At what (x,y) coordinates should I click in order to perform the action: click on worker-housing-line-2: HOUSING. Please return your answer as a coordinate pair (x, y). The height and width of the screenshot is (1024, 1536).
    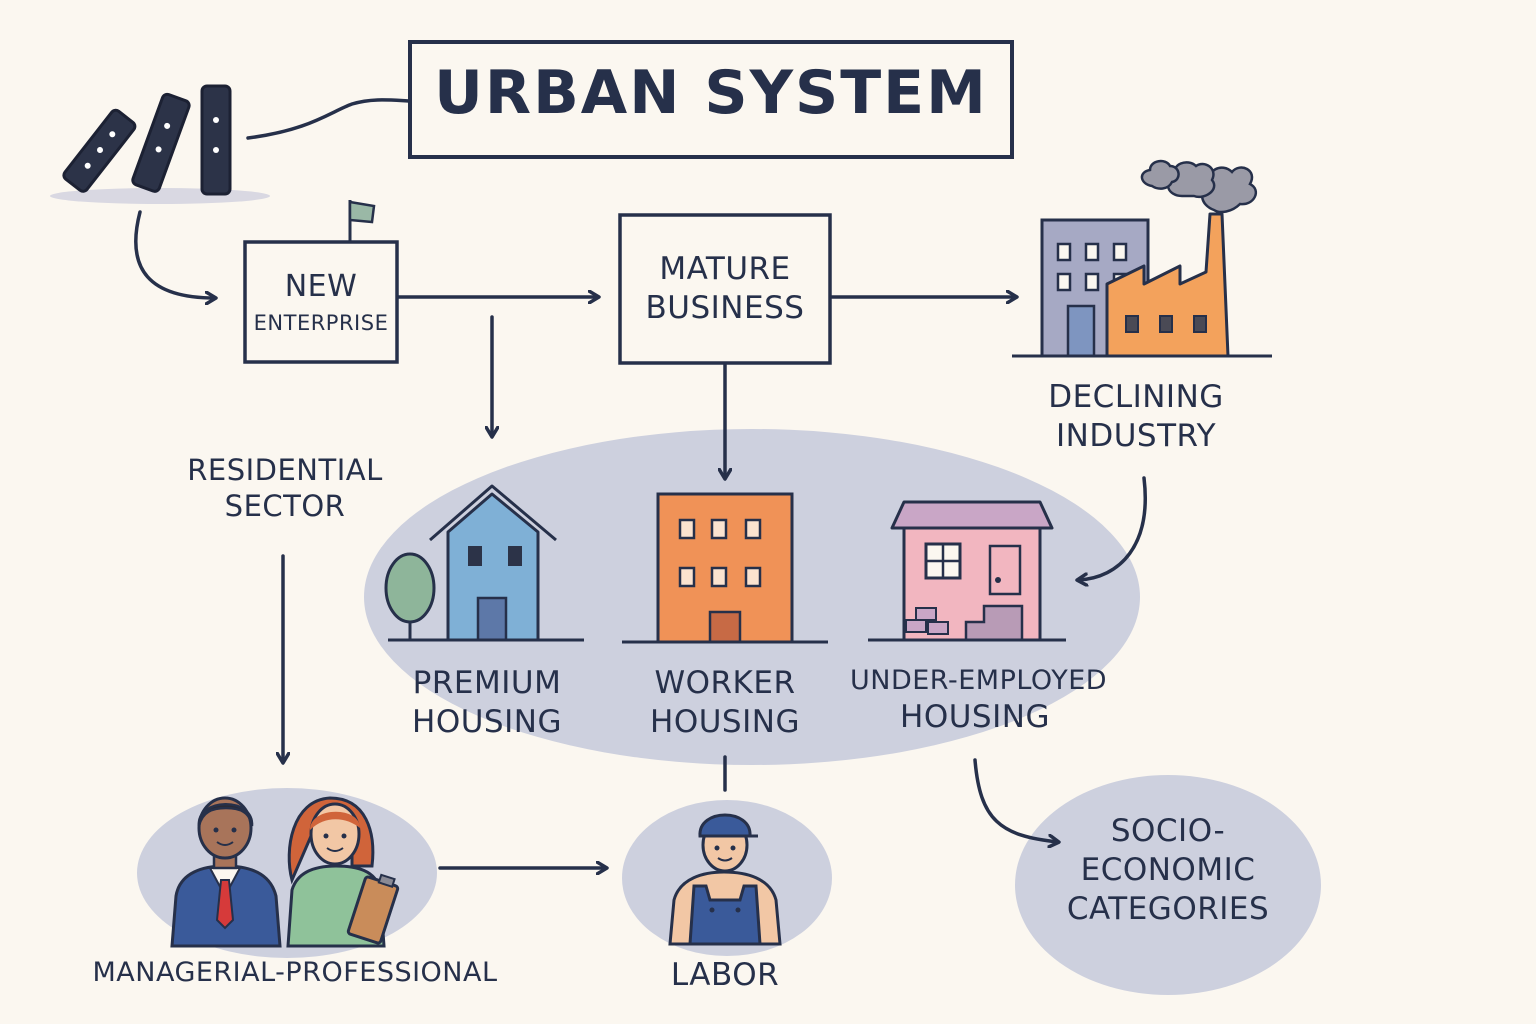
    Looking at the image, I should click on (725, 721).